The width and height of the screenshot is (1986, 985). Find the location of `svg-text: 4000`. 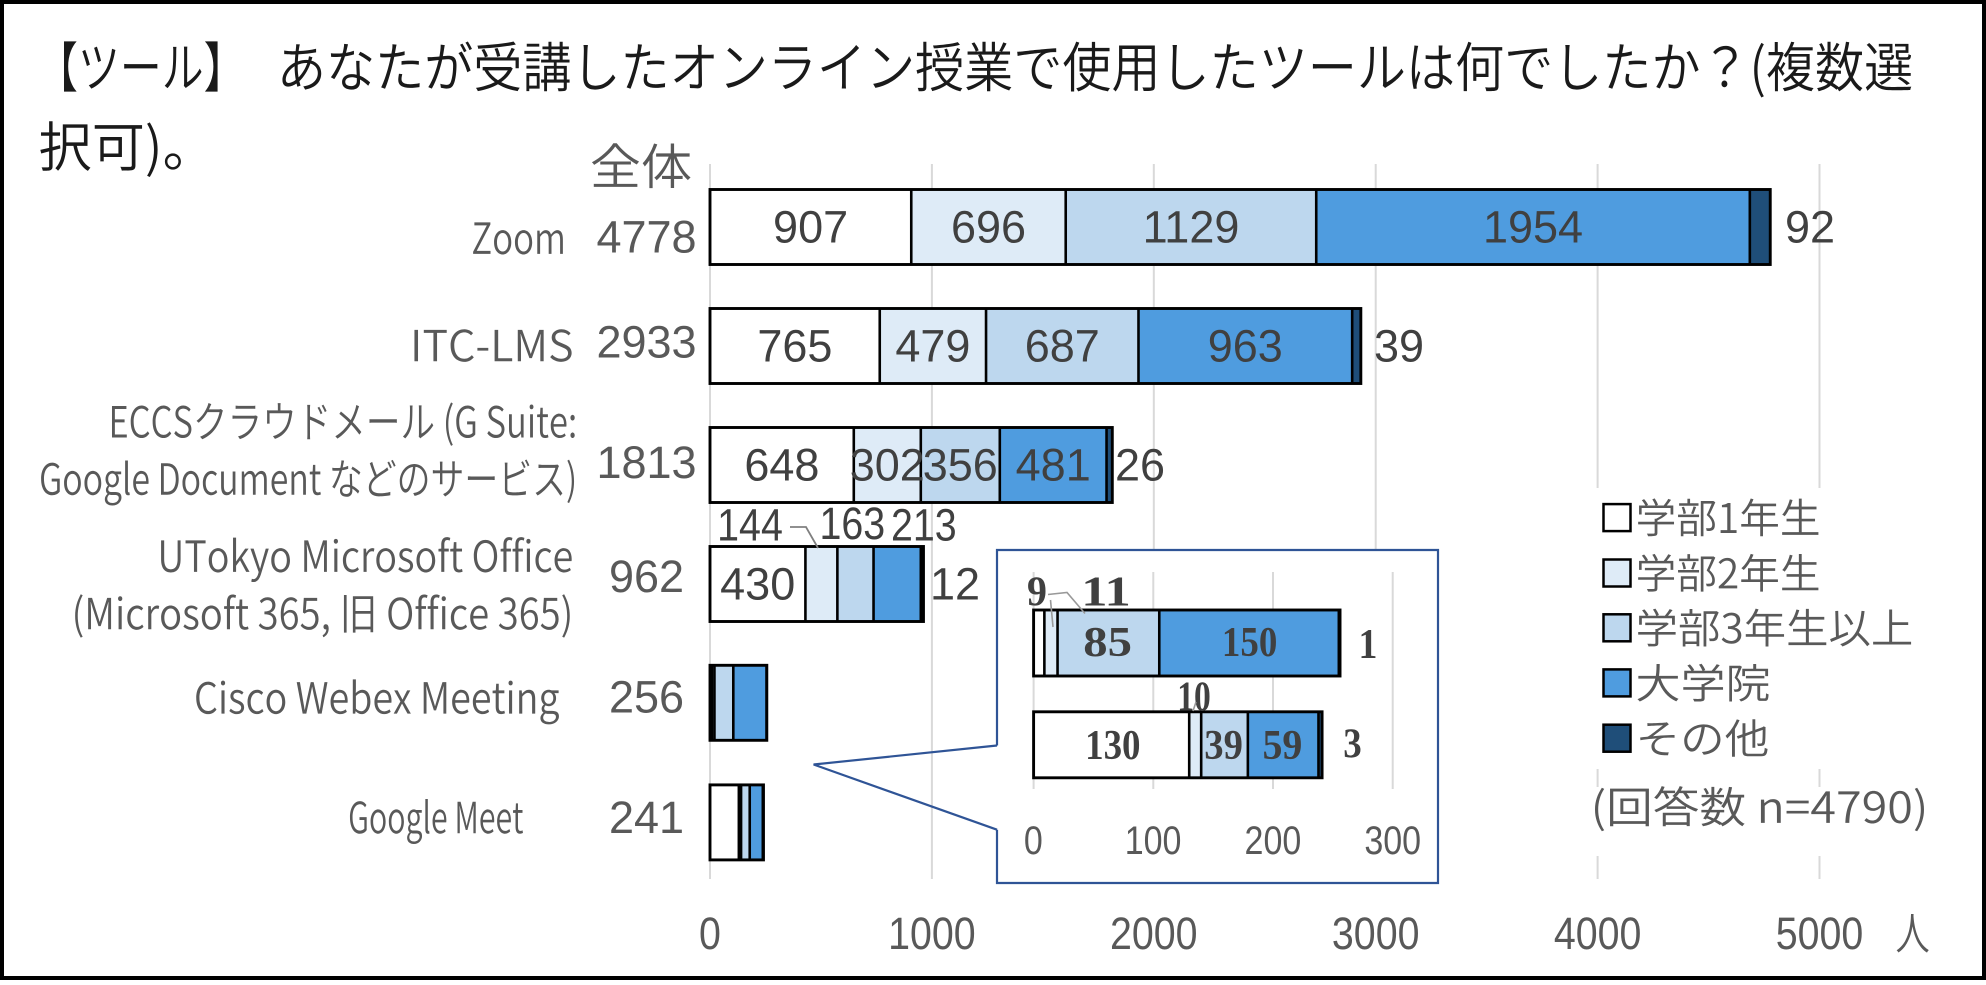

svg-text: 4000 is located at coordinates (1598, 934).